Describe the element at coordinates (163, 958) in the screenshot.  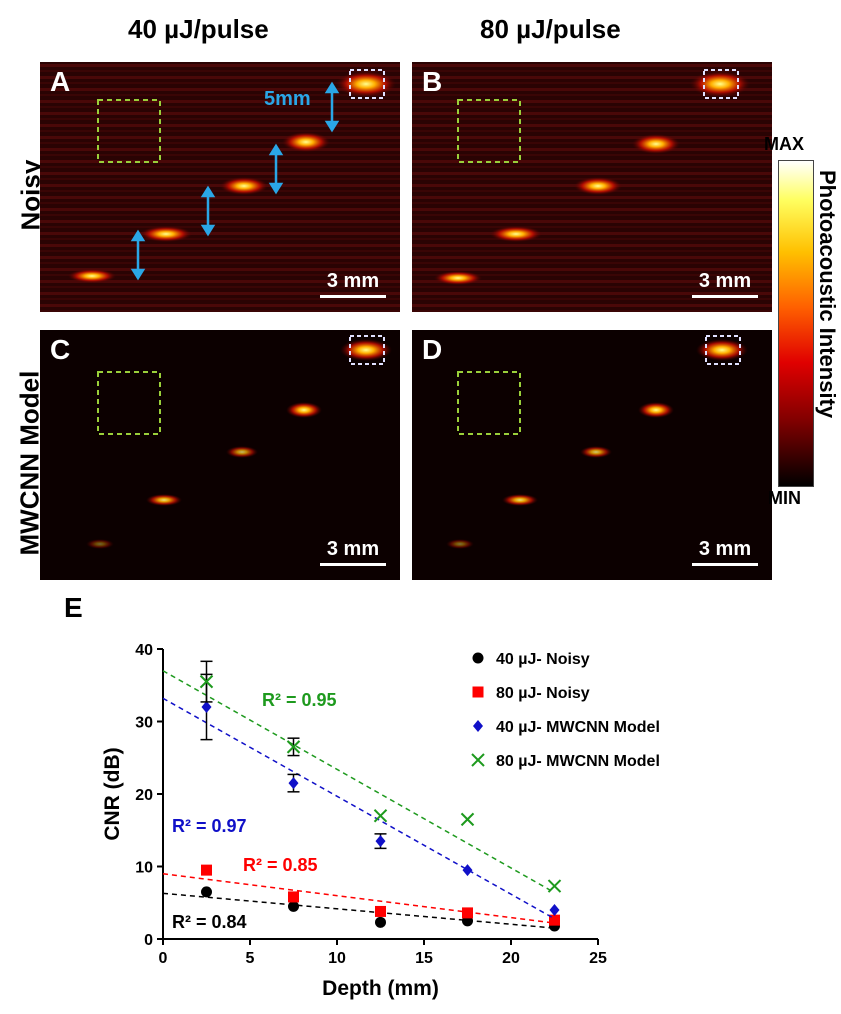
I see `x-tick-label: 0` at that location.